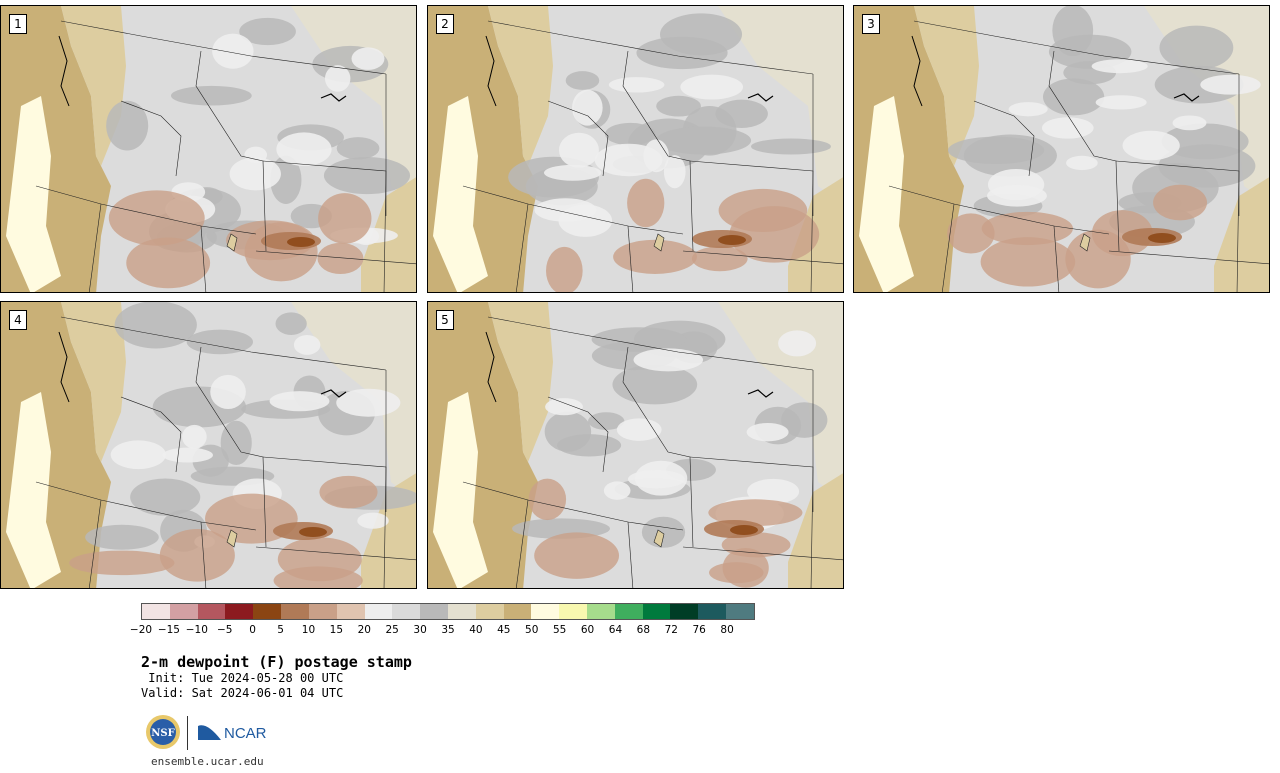 This screenshot has width=1280, height=773. I want to click on member-number-badge: 2, so click(445, 24).